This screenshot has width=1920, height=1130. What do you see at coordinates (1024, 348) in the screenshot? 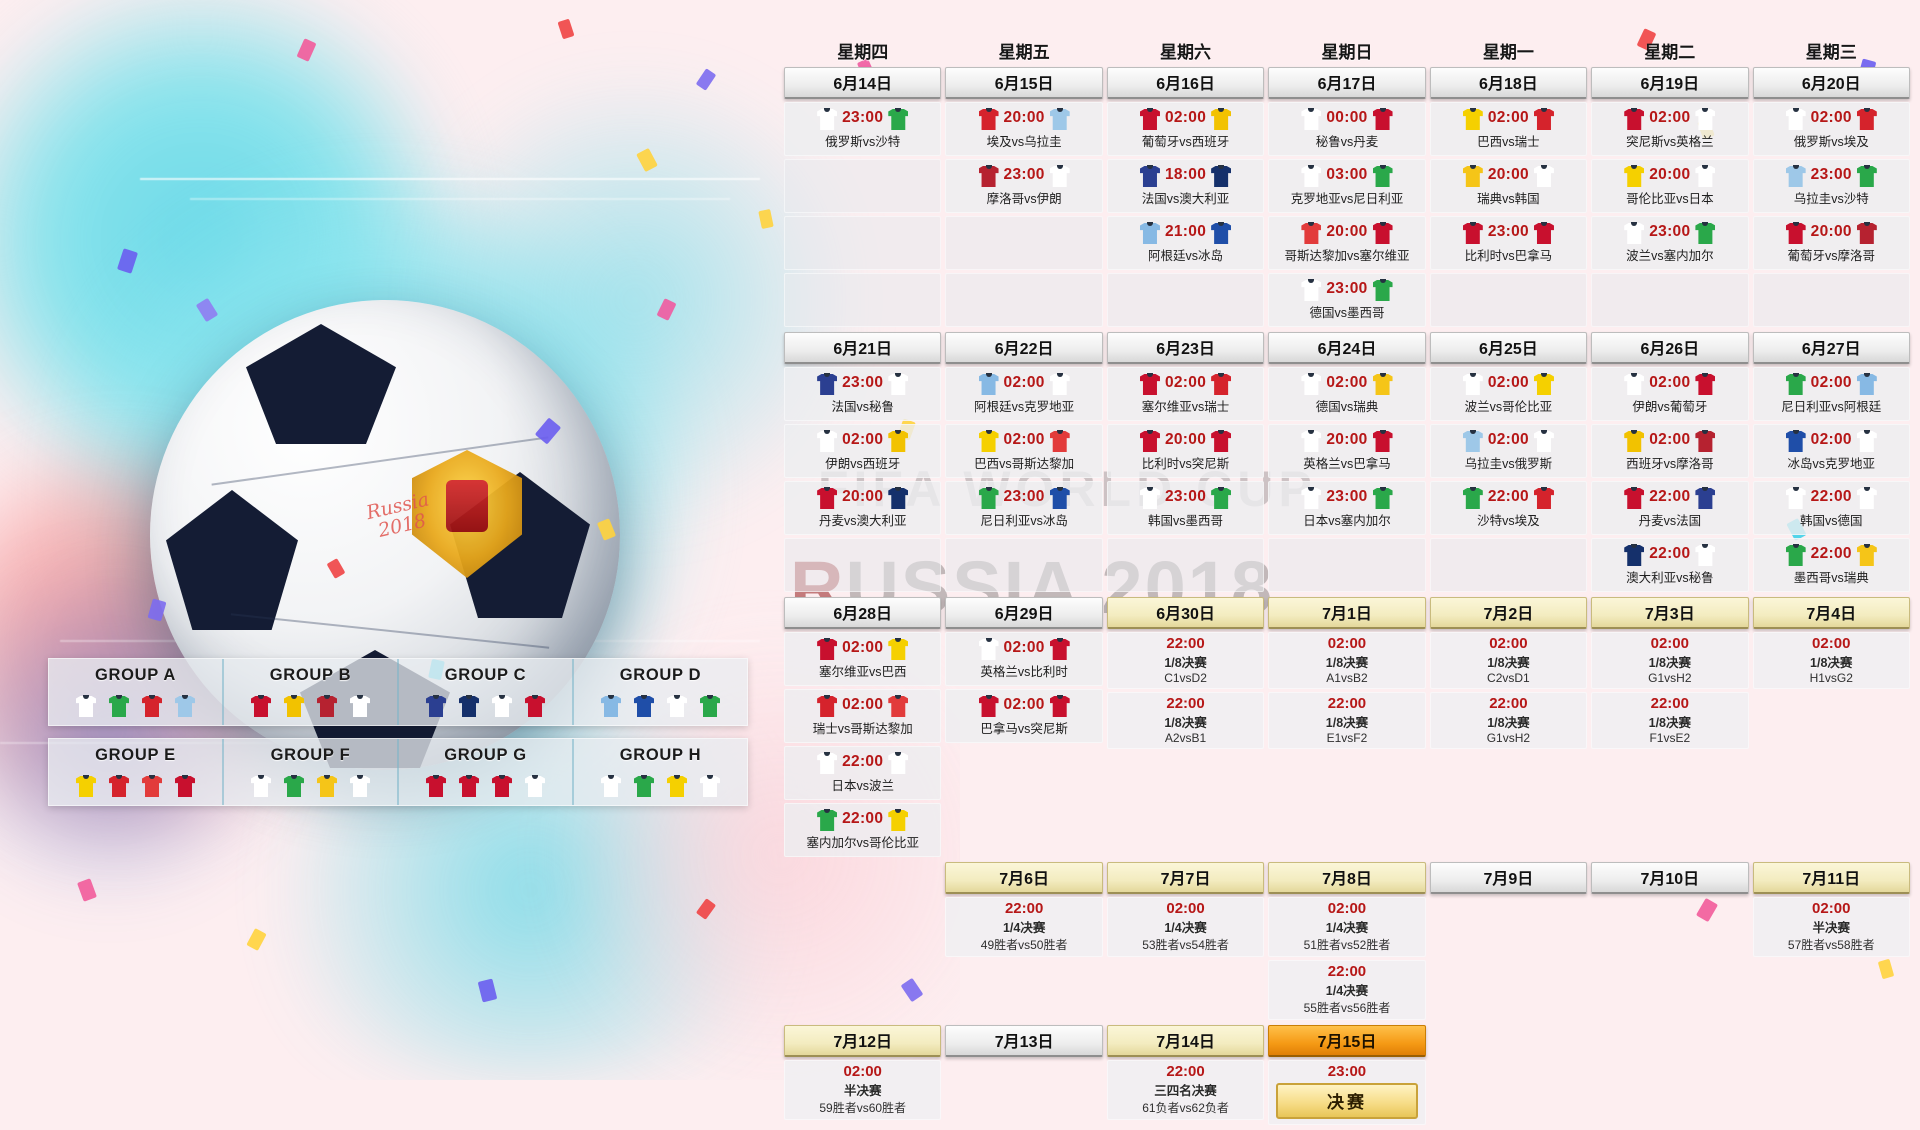
I see `date-header-6月22日: 6月22日` at bounding box center [1024, 348].